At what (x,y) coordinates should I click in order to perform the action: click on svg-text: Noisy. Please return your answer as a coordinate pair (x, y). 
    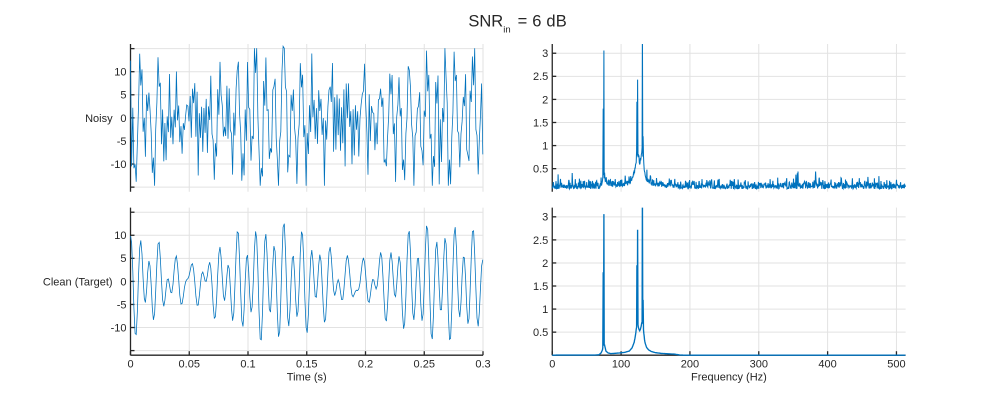
    Looking at the image, I should click on (99, 119).